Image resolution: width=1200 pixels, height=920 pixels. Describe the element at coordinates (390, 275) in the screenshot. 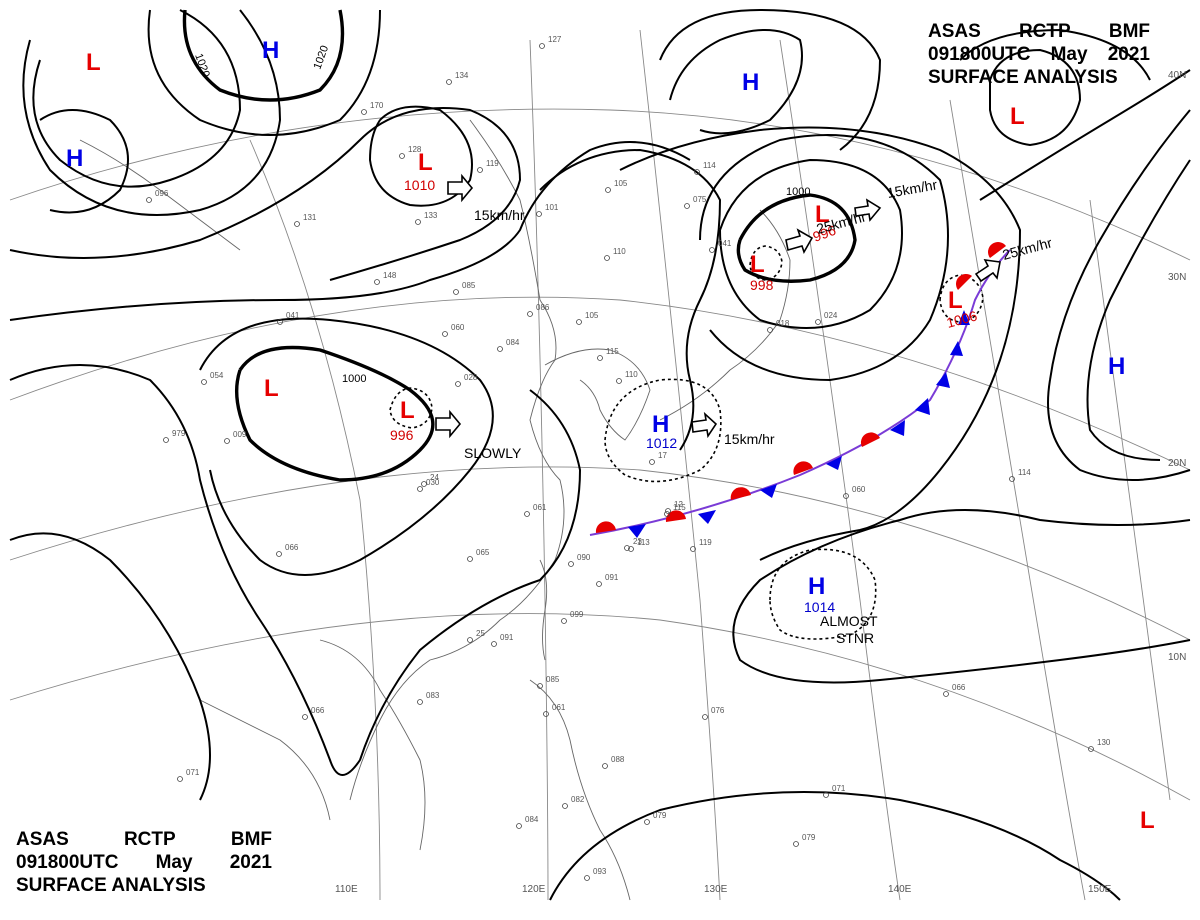

I see `station-reading: 148` at that location.